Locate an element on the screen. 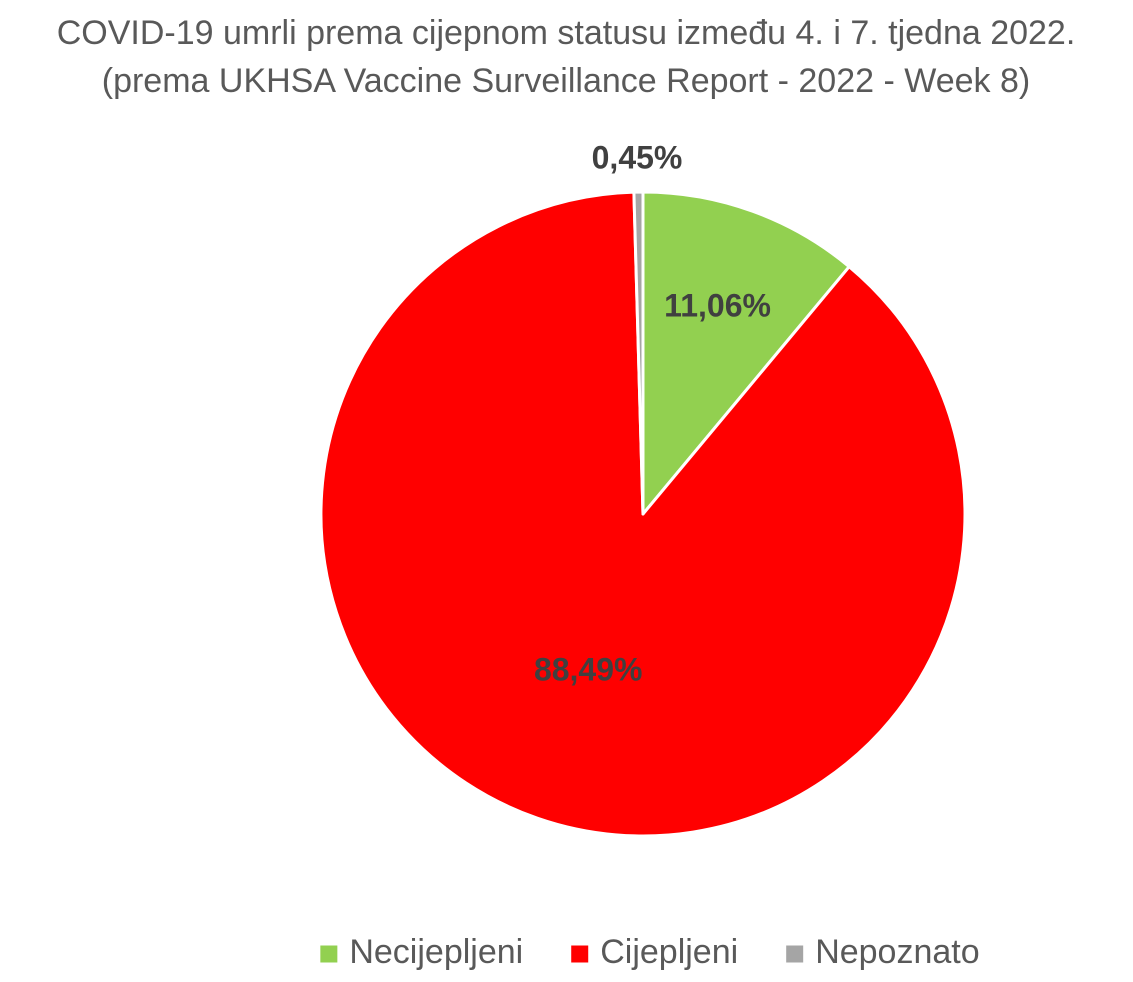  legend-swatch-necijepljeni is located at coordinates (329, 954).